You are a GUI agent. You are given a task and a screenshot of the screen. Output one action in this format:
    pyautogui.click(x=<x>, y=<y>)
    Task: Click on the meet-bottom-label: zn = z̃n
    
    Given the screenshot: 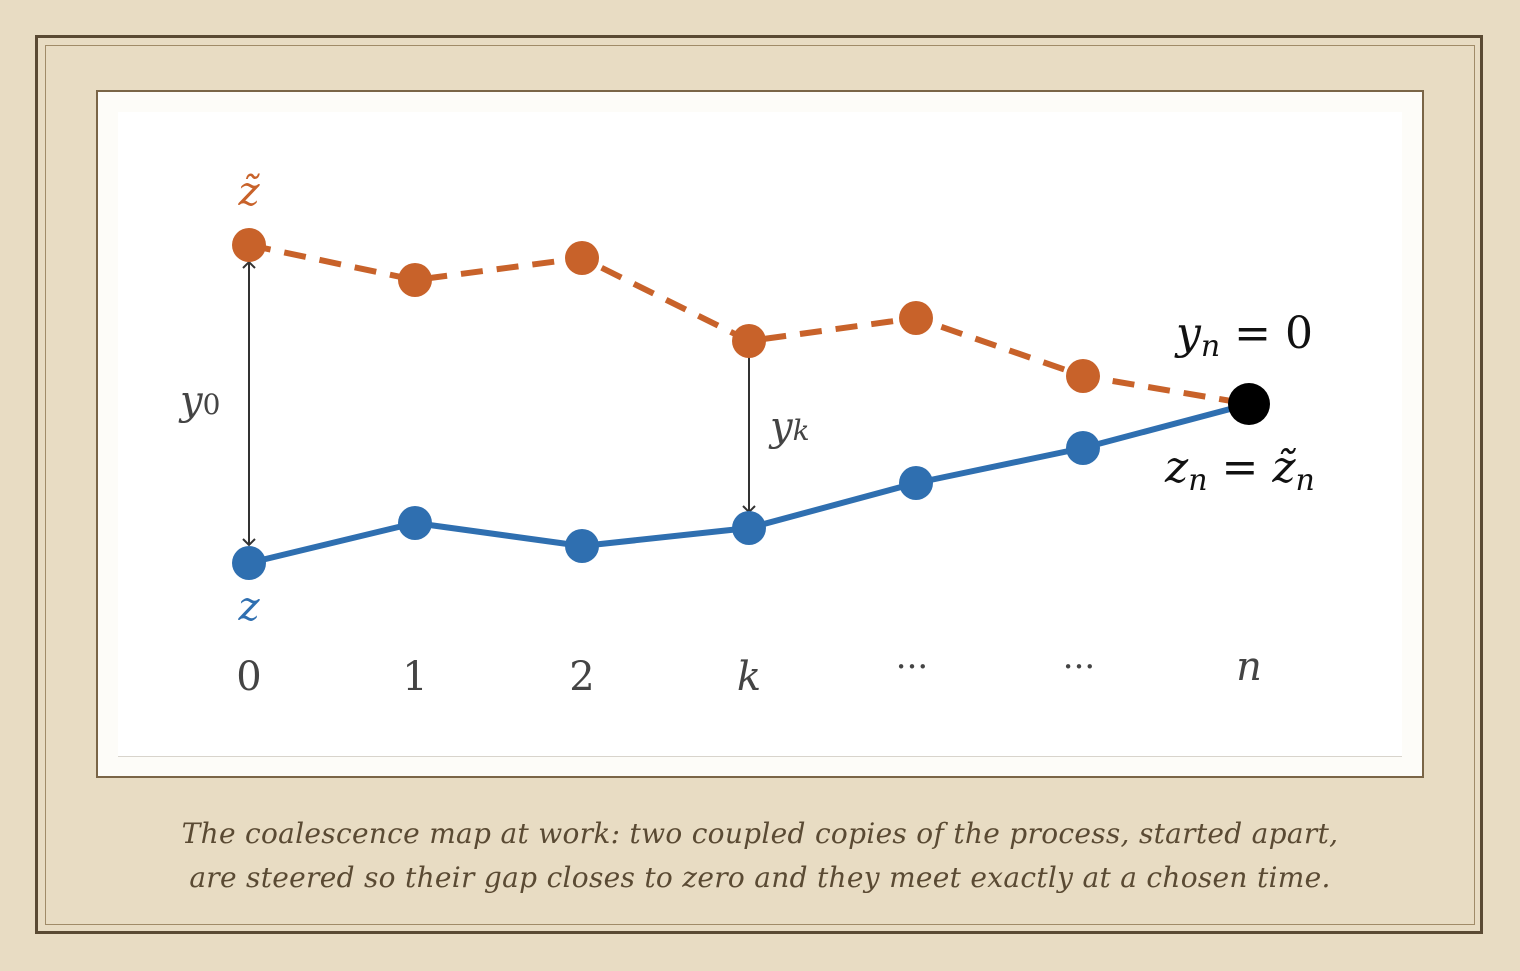 What is the action you would take?
    pyautogui.click(x=1239, y=470)
    